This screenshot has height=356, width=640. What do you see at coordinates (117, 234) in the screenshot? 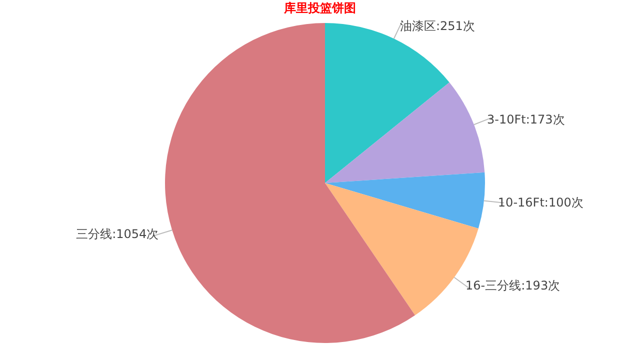
I see `slice-label: 三分线:1054次` at bounding box center [117, 234].